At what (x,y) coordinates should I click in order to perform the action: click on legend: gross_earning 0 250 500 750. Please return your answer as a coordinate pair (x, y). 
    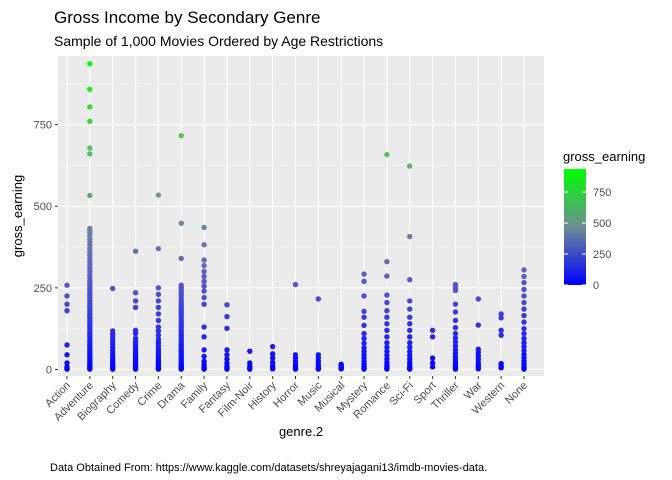
    Looking at the image, I should click on (604, 220).